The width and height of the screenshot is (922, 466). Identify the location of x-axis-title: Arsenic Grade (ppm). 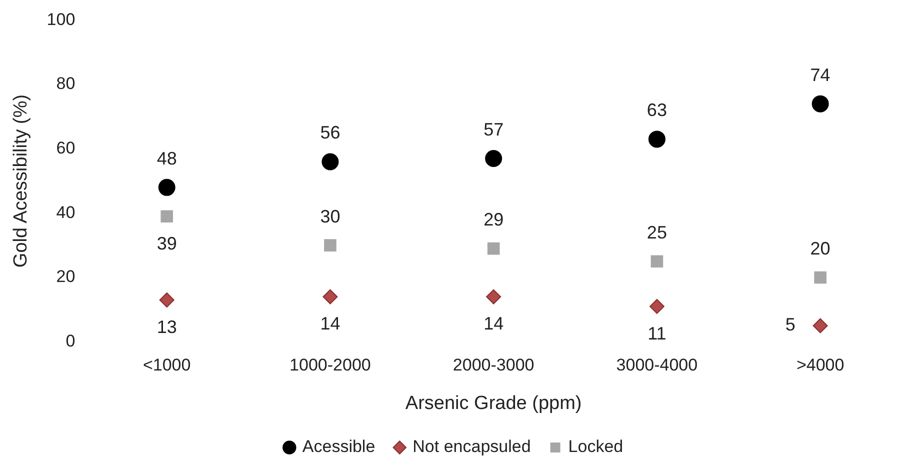
(493, 403).